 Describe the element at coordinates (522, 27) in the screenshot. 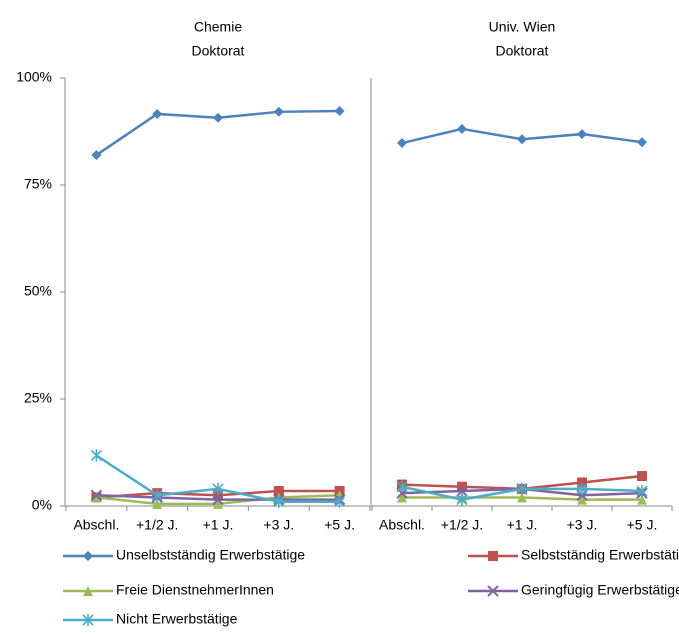

I see `panel-title: Univ. Wien` at that location.